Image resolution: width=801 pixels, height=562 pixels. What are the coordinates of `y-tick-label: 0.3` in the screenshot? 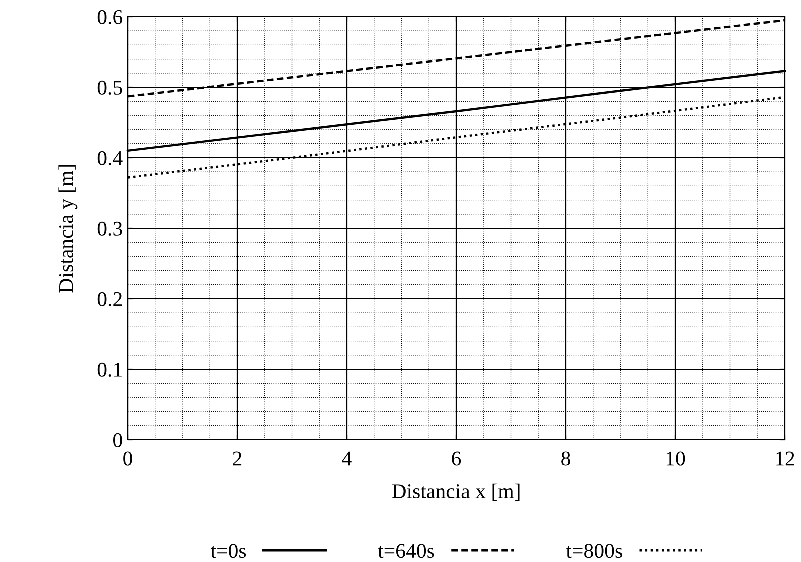 It's located at (110, 229).